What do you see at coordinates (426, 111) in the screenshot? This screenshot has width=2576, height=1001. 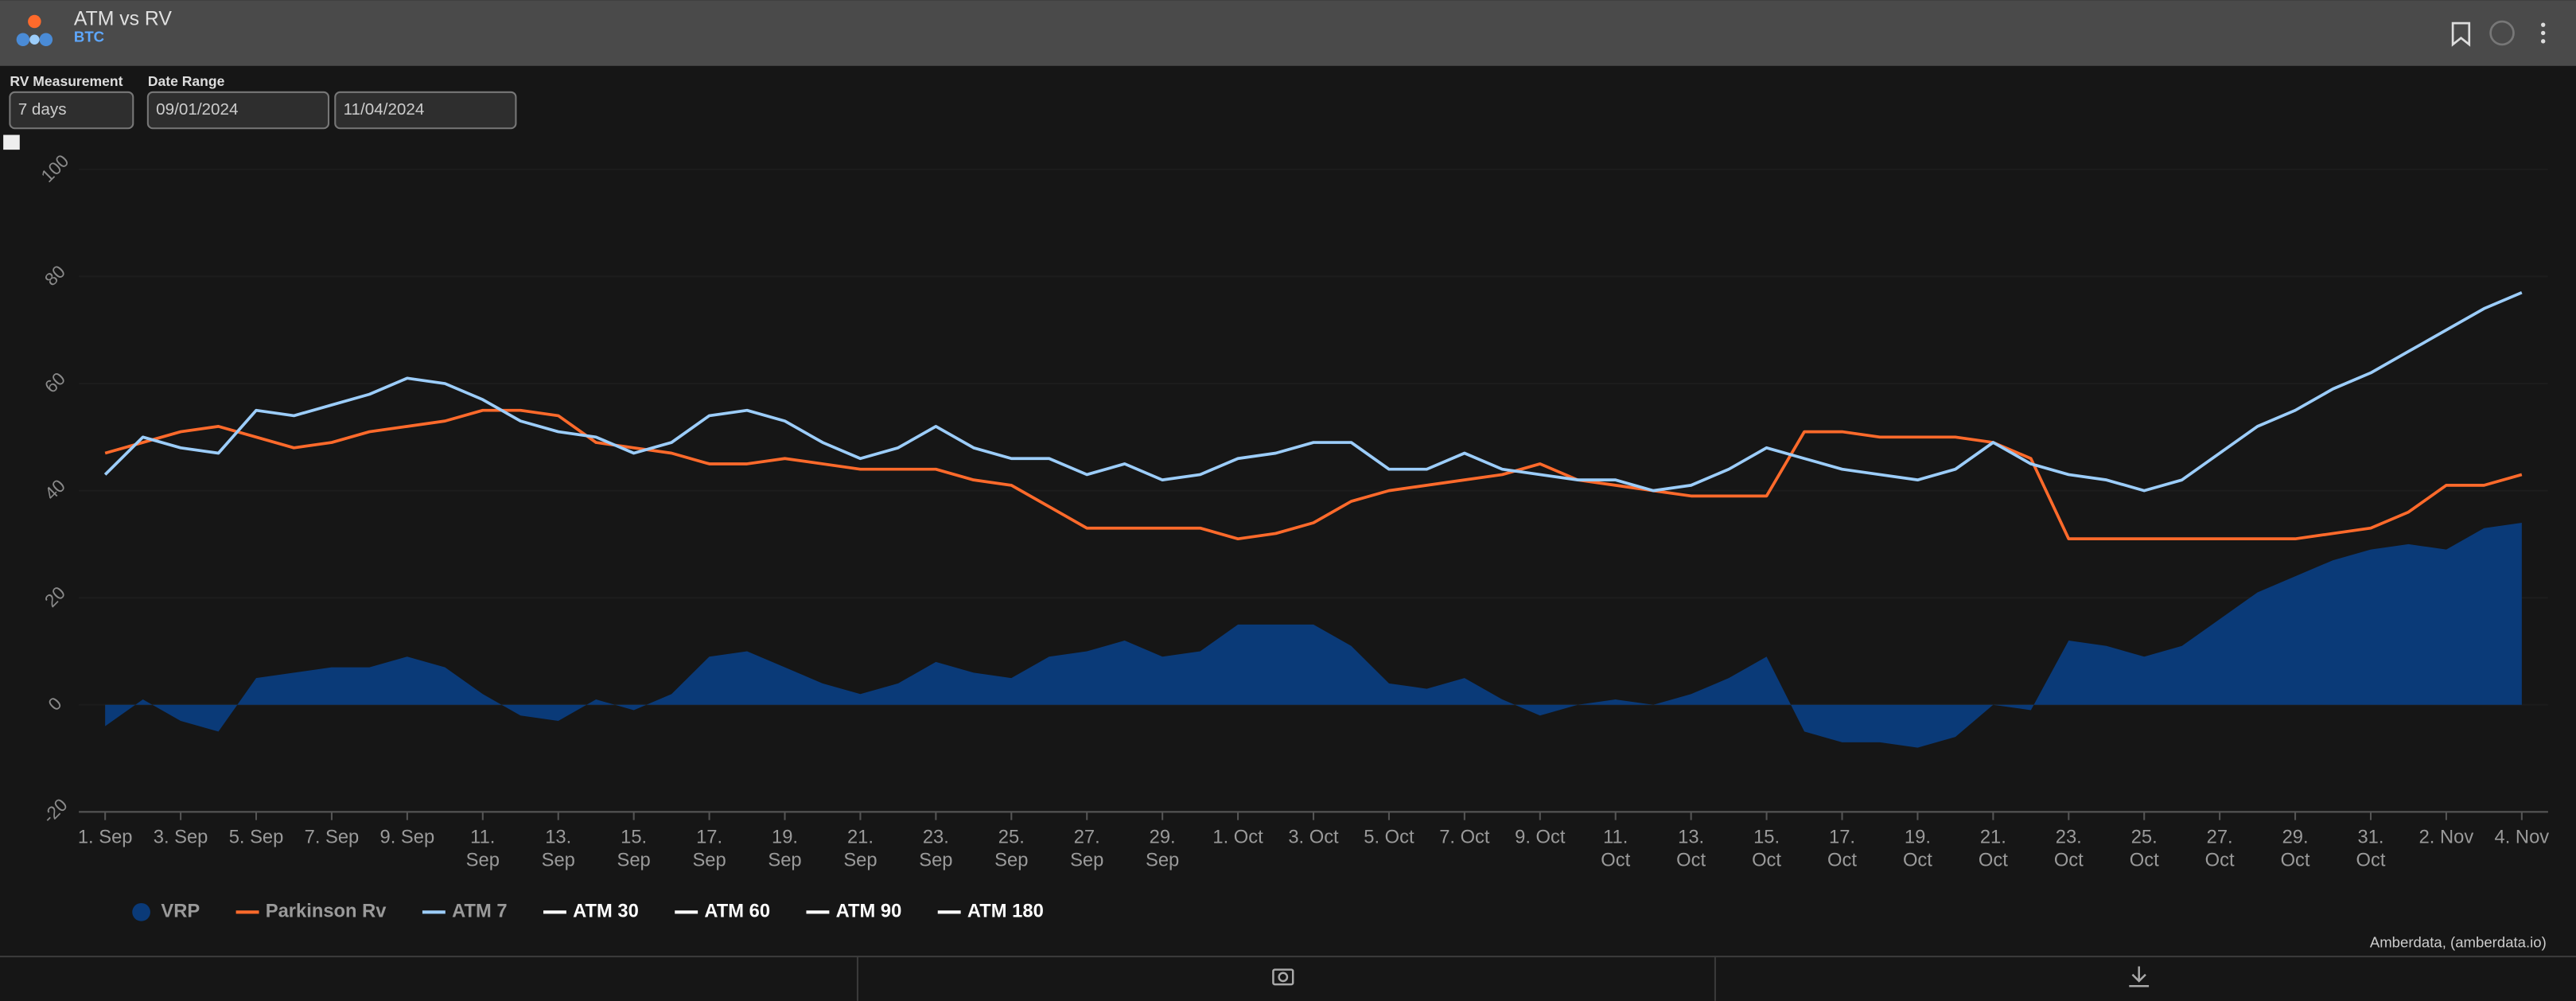 I see `end-date-input` at bounding box center [426, 111].